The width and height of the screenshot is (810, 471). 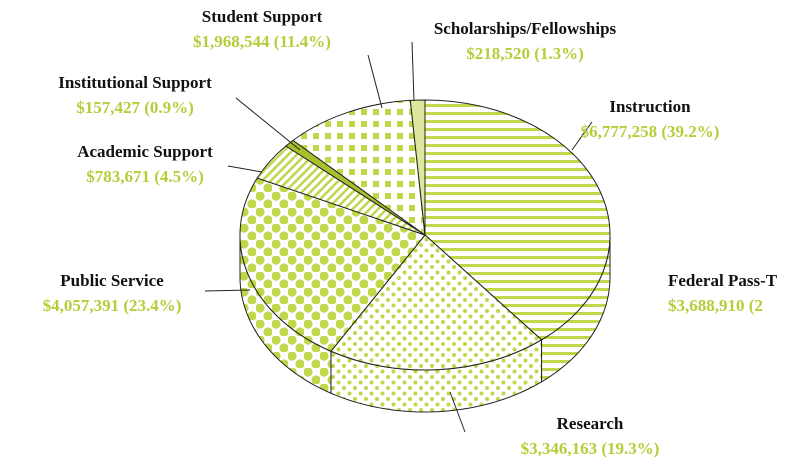 What do you see at coordinates (262, 41) in the screenshot?
I see `slice-value: $1,968,544 (11.4%)` at bounding box center [262, 41].